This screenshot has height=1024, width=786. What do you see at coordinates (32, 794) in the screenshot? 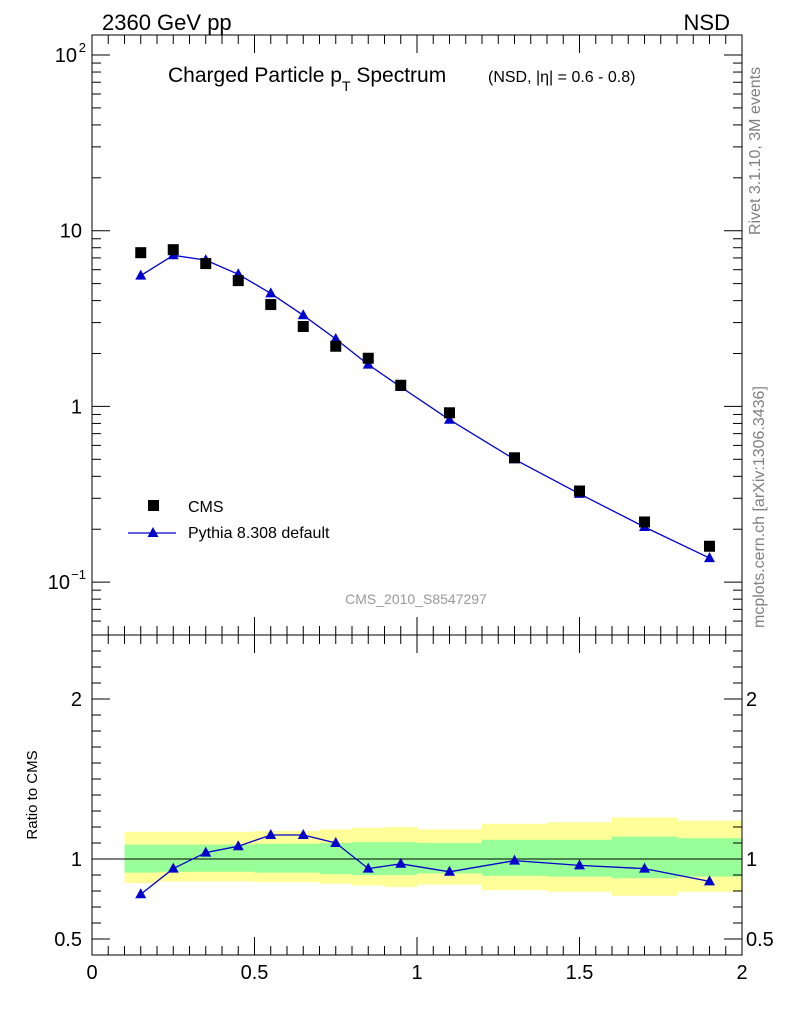
I see `ratio-ylabel: Ratio to CMS` at bounding box center [32, 794].